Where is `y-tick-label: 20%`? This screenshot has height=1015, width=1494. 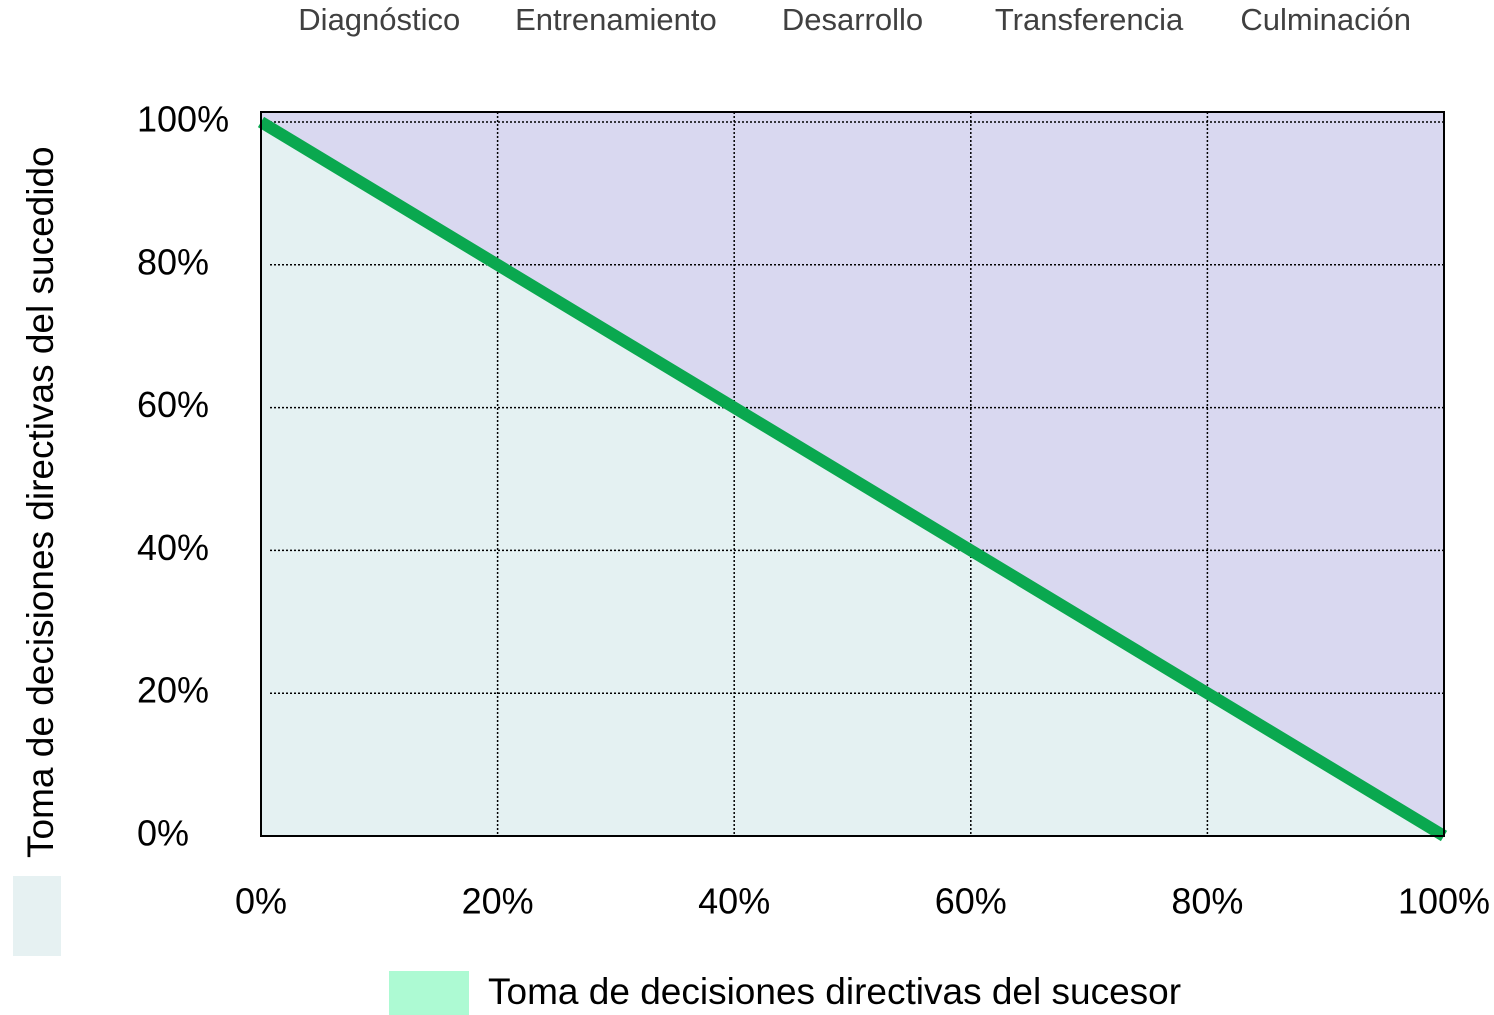 y-tick-label: 20% is located at coordinates (173, 690).